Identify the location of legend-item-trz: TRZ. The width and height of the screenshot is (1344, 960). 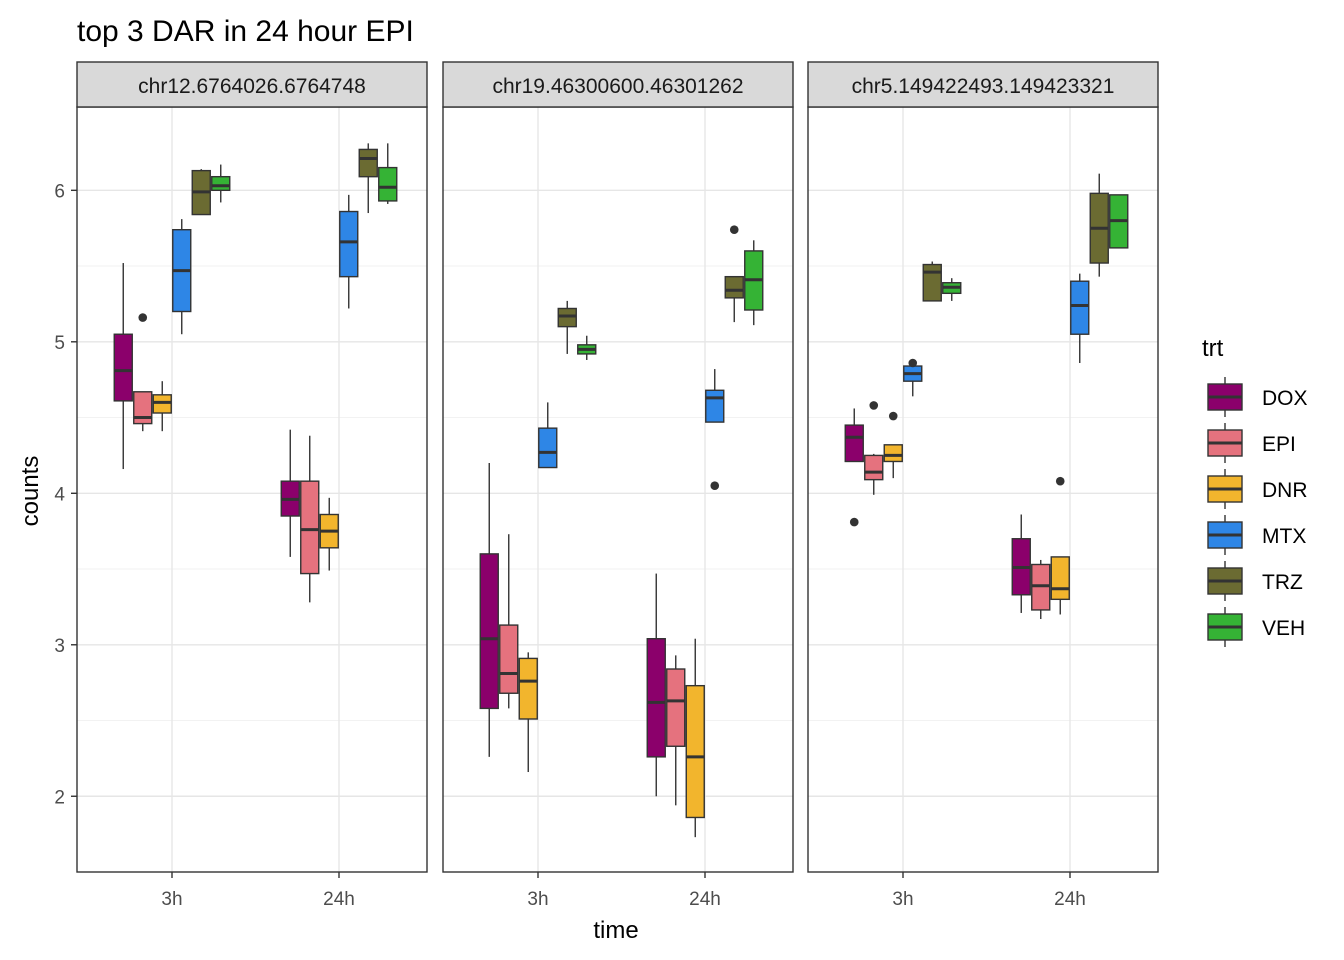
(1255, 581).